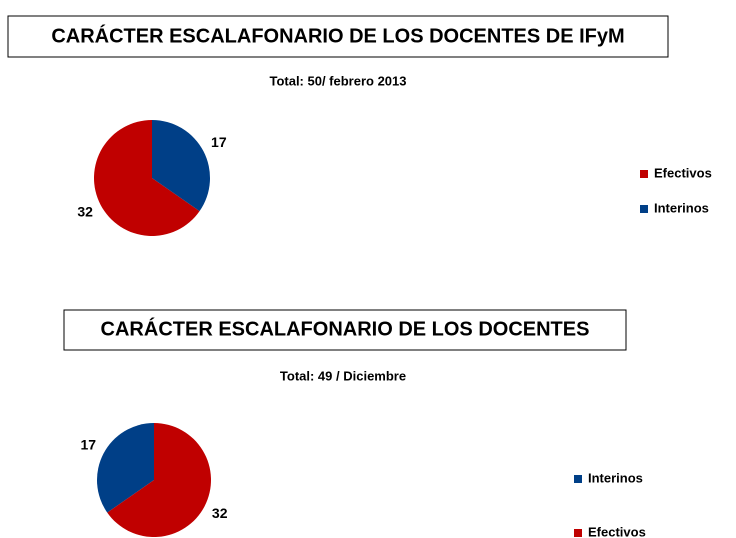  I want to click on chart-subtitle: Total: 50/ febrero 2013, so click(337, 80).